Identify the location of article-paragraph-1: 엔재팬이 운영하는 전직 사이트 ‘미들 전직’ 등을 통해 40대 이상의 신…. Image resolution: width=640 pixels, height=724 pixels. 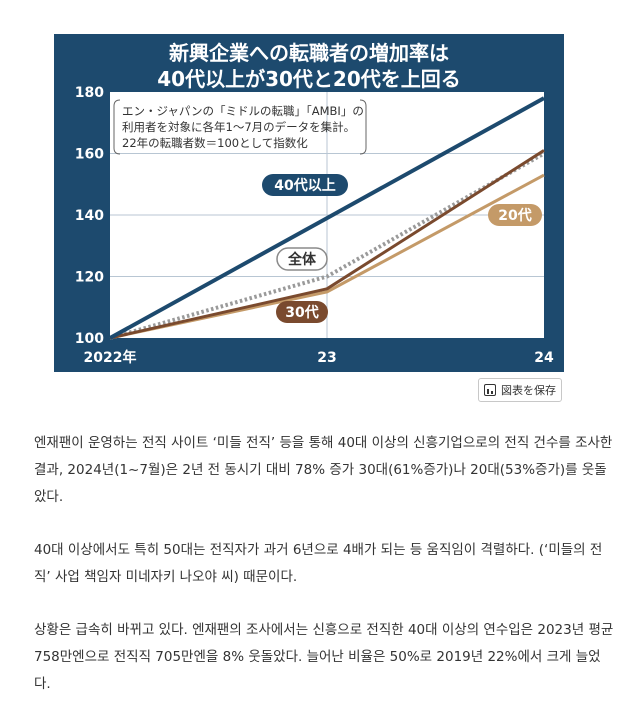
(323, 470).